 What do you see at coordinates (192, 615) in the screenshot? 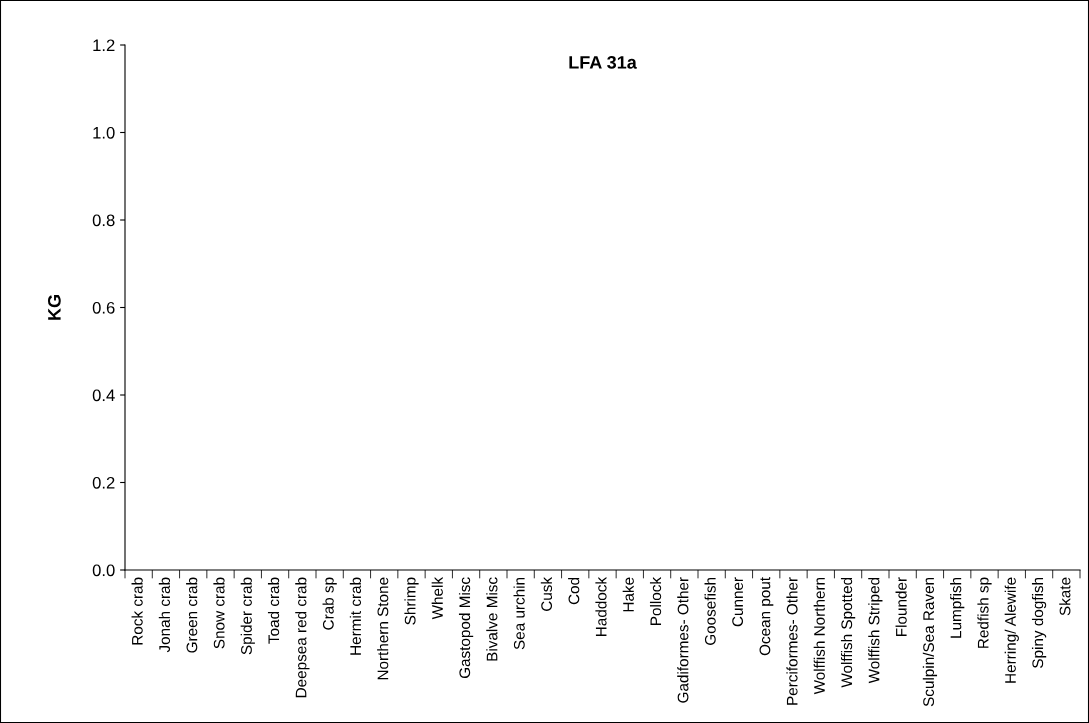
I see `x-tick-label: Green crab` at bounding box center [192, 615].